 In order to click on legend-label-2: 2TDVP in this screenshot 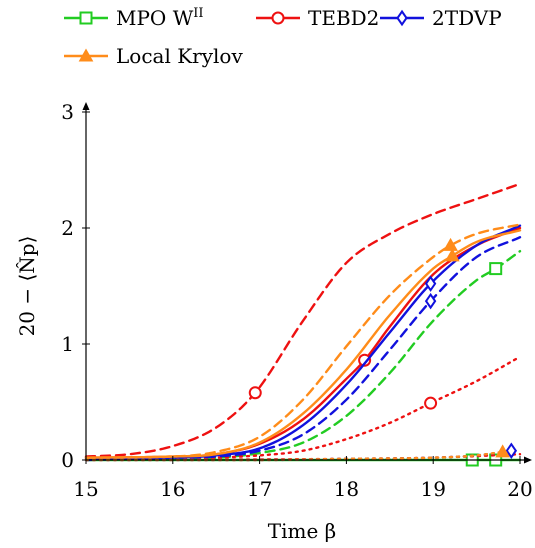, I will do `click(467, 18)`.